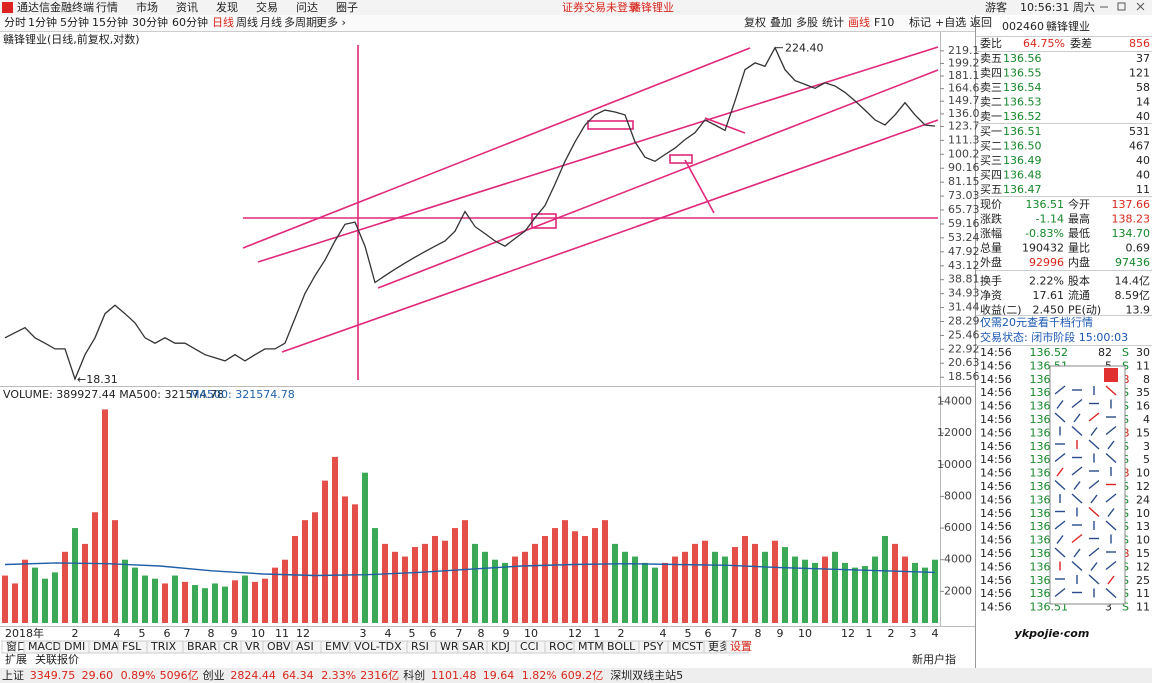 This screenshot has height=683, width=1152. Describe the element at coordinates (331, 22) in the screenshot. I see `period-tab: 更多 ›` at that location.